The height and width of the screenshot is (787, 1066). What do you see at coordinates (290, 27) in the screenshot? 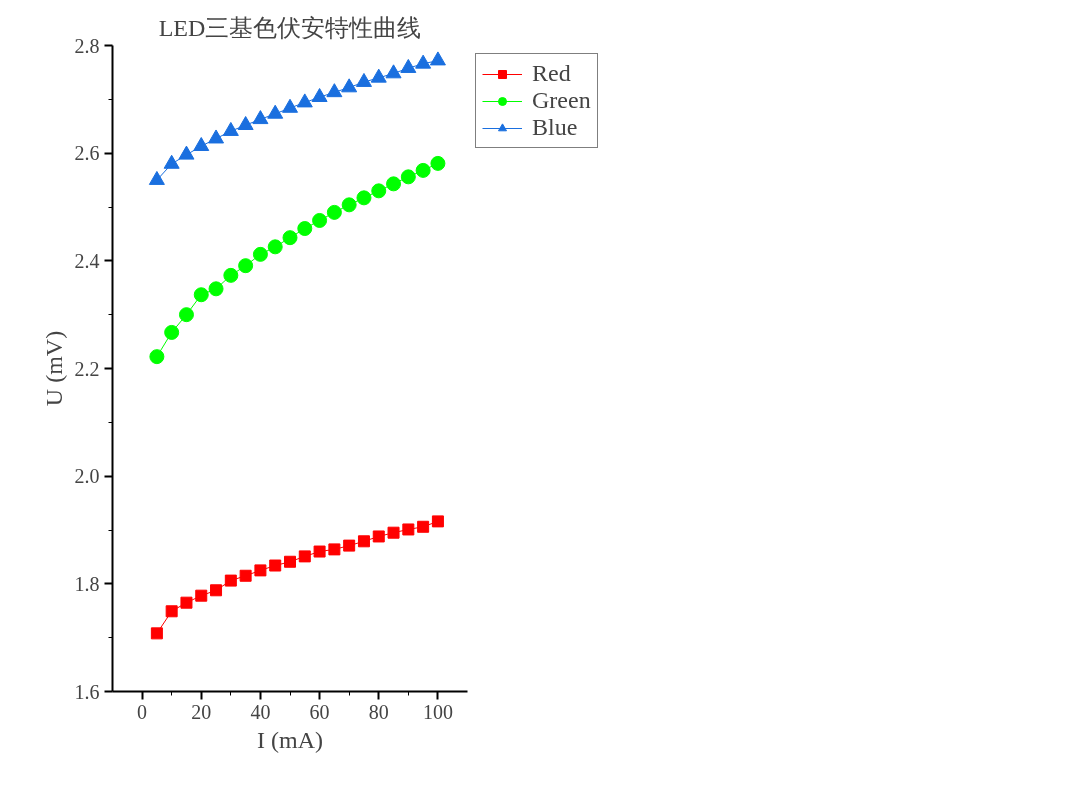
I see `chart-title: LED三基色伏安特性曲线` at bounding box center [290, 27].